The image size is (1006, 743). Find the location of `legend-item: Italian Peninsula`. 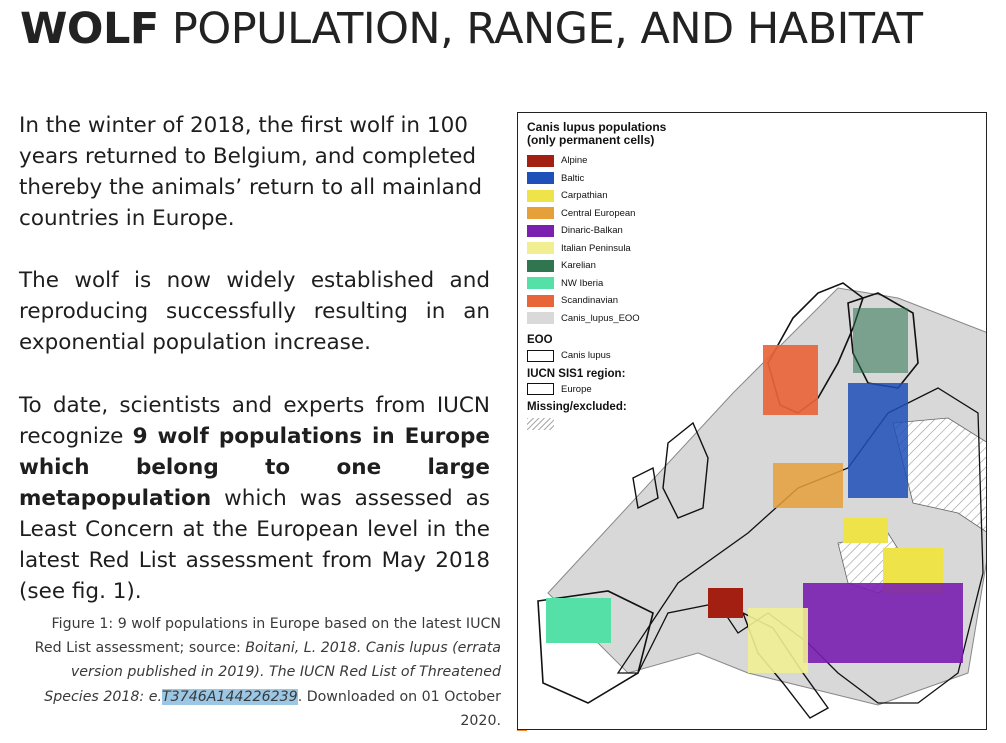

legend-item: Italian Peninsula is located at coordinates (607, 249).